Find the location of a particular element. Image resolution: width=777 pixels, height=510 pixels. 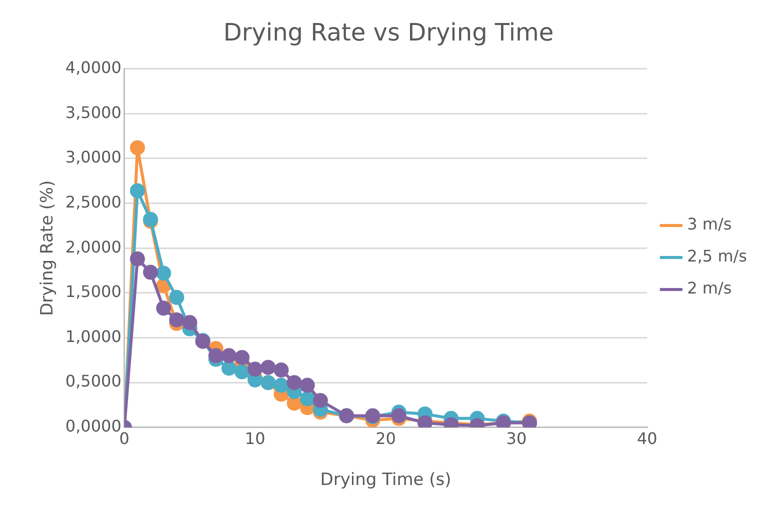

y-tick-label: 3,0000 is located at coordinates (93, 157).